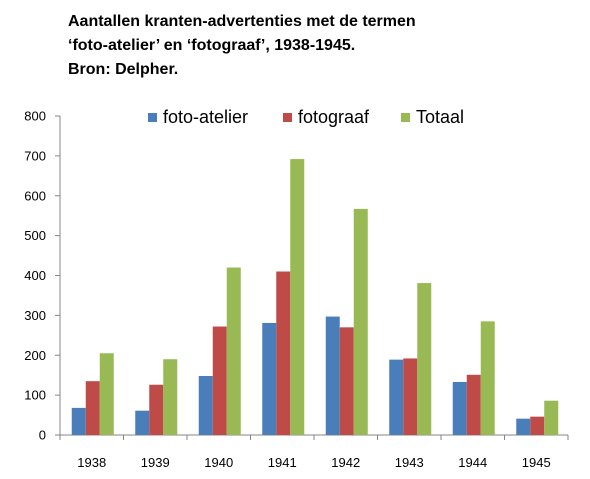 Image resolution: width=590 pixels, height=479 pixels. Describe the element at coordinates (523, 426) in the screenshot. I see `bar-foto-atelier-1945` at that location.